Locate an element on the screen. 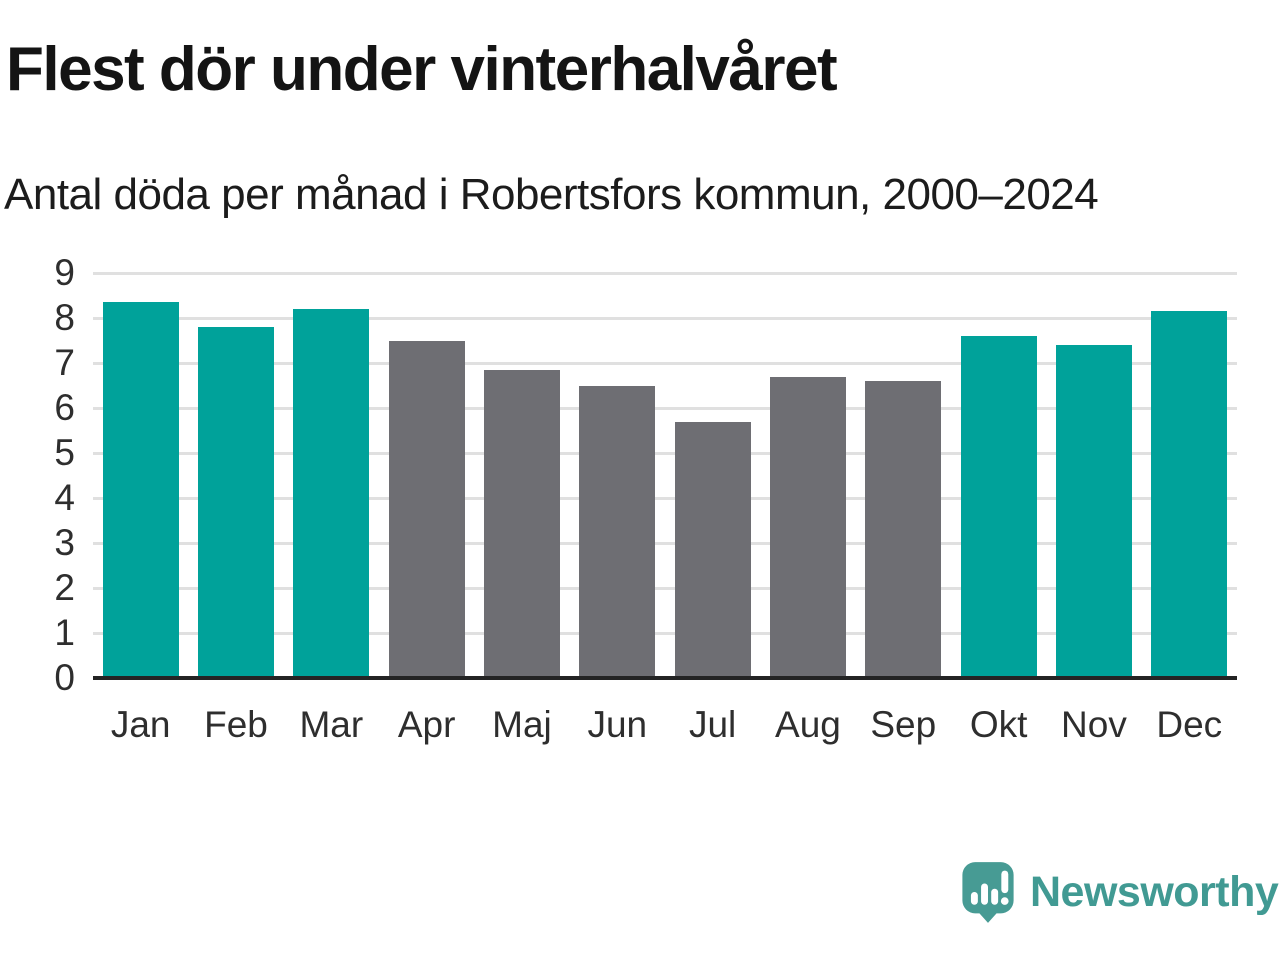 The width and height of the screenshot is (1280, 960). x-tick-label-aug: Aug is located at coordinates (808, 724).